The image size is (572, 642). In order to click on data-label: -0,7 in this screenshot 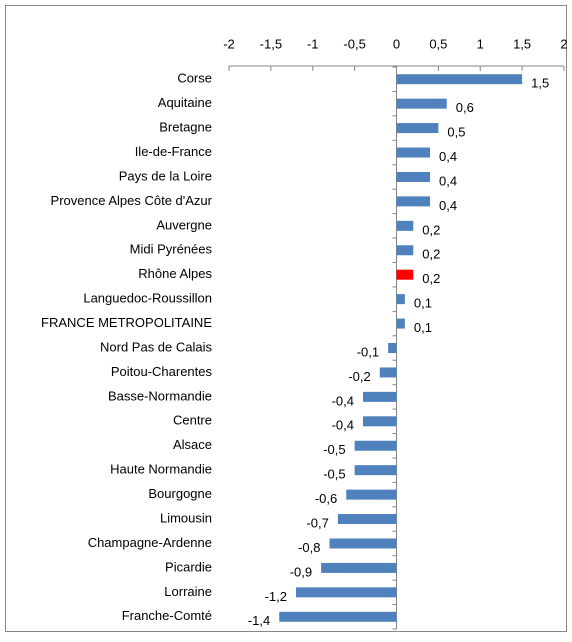, I will do `click(317, 522)`.